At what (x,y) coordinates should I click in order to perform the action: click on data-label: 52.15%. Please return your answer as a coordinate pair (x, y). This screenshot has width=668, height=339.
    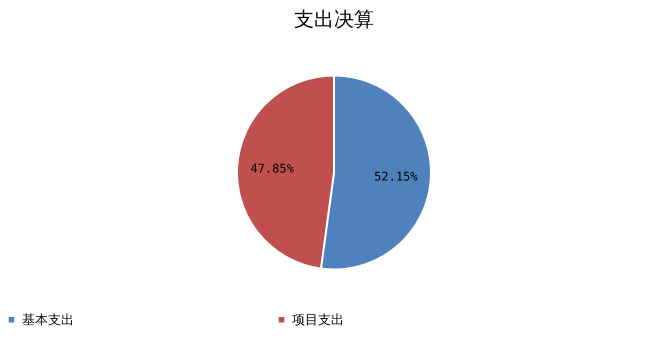
    Looking at the image, I should click on (396, 177).